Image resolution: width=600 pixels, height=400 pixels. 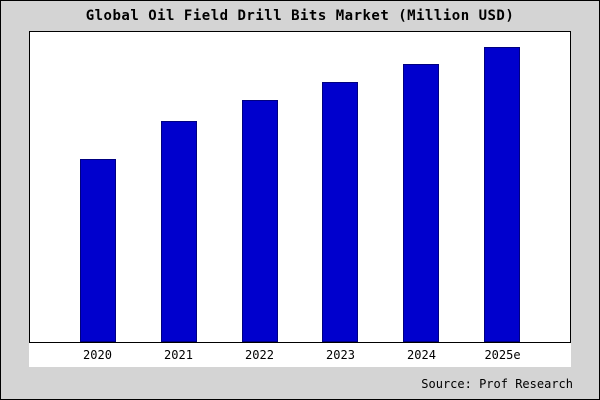 What do you see at coordinates (259, 220) in the screenshot?
I see `bar-2022` at bounding box center [259, 220].